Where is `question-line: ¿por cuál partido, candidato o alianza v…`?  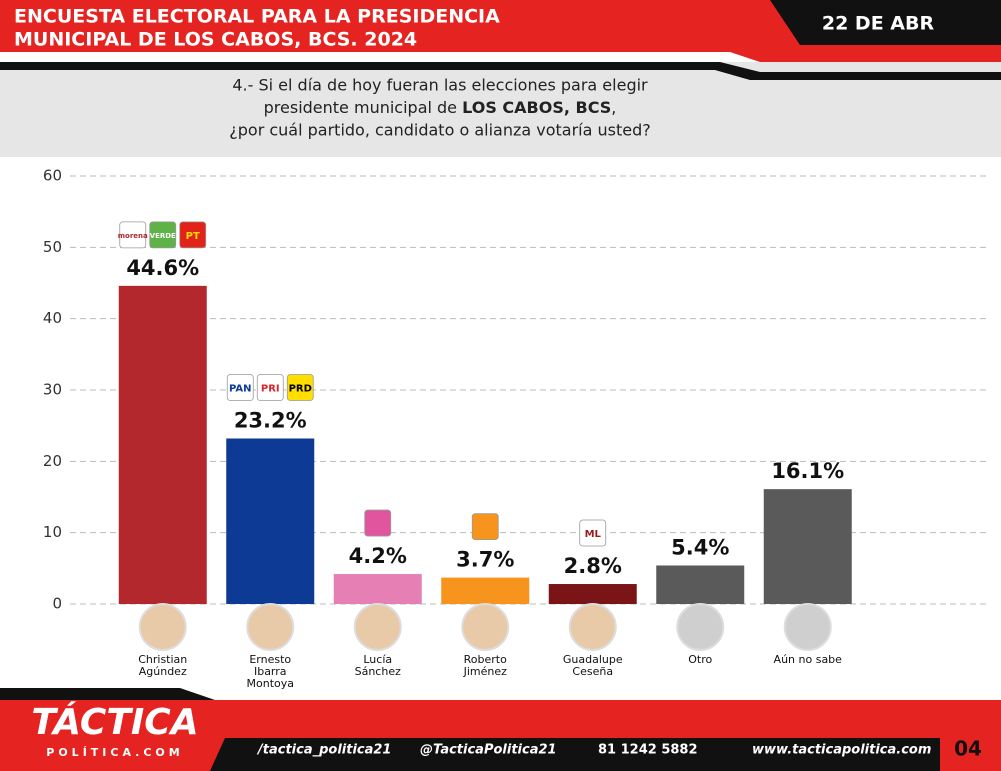
question-line: ¿por cuál partido, candidato o alianza v… is located at coordinates (440, 130).